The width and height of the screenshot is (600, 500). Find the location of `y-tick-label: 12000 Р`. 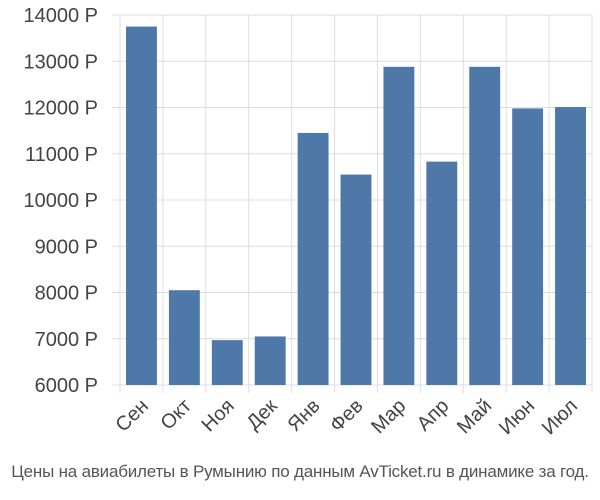

y-tick-label: 12000 Р is located at coordinates (60, 109).